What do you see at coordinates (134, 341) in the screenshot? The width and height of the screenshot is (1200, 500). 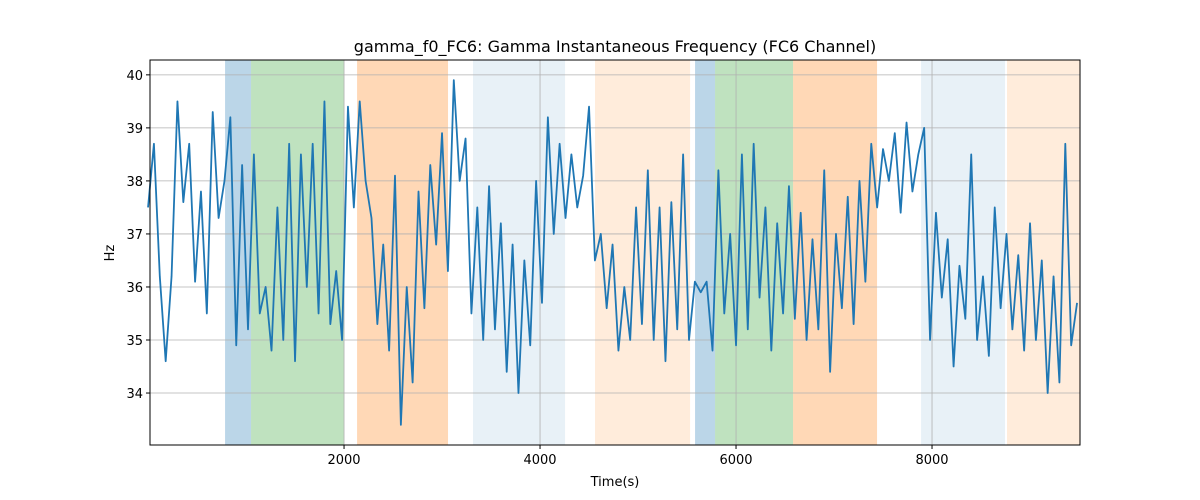 I see `y-tick-label: 35` at bounding box center [134, 341].